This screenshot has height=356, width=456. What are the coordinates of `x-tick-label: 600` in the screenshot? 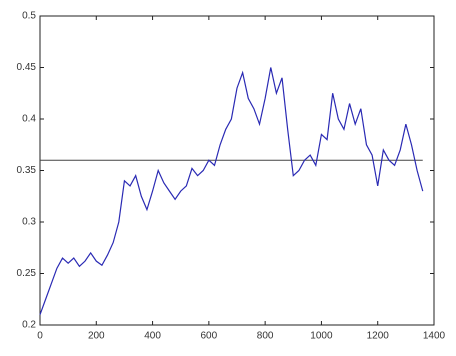 It's located at (209, 336).